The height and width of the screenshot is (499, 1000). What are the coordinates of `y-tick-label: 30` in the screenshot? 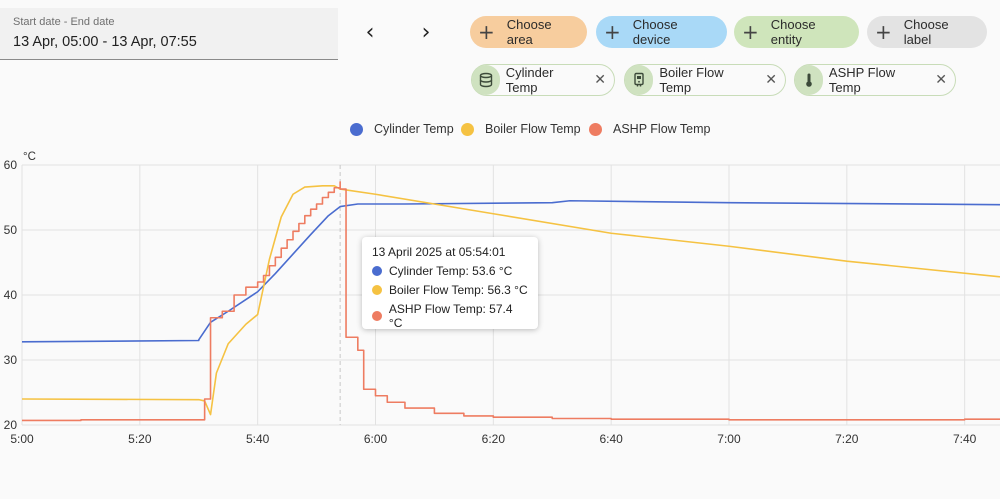 It's located at (11, 360).